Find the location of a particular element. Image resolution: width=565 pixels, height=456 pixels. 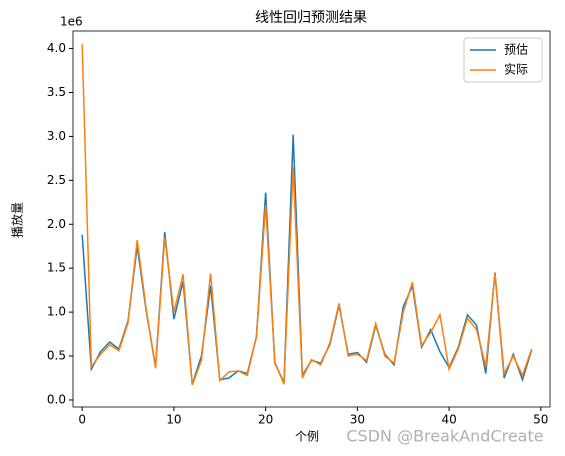

watermark: CSDN @BreakAndCreate is located at coordinates (444, 436).